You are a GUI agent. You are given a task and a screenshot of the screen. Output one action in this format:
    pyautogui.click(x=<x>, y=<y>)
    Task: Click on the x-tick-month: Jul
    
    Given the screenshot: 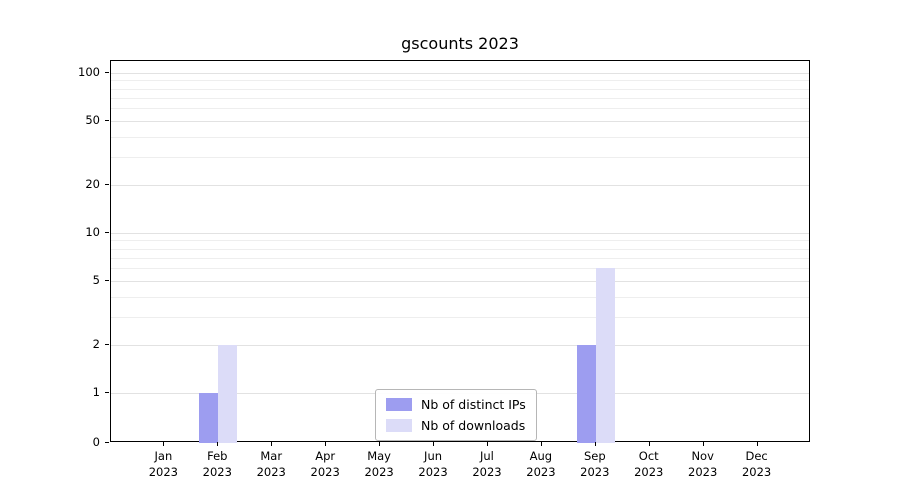 What is the action you would take?
    pyautogui.click(x=487, y=456)
    